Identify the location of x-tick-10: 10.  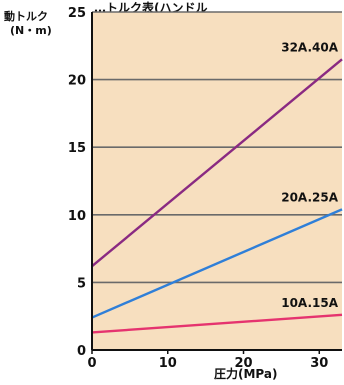
(168, 363).